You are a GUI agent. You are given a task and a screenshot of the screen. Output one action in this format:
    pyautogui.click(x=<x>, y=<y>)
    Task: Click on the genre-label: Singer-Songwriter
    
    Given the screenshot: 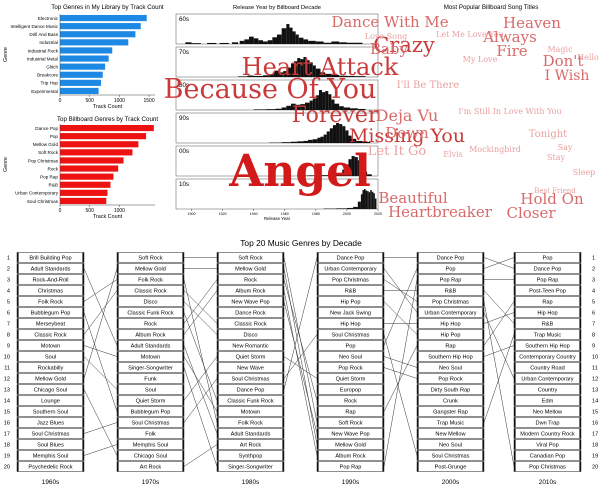 What is the action you would take?
    pyautogui.click(x=150, y=369)
    